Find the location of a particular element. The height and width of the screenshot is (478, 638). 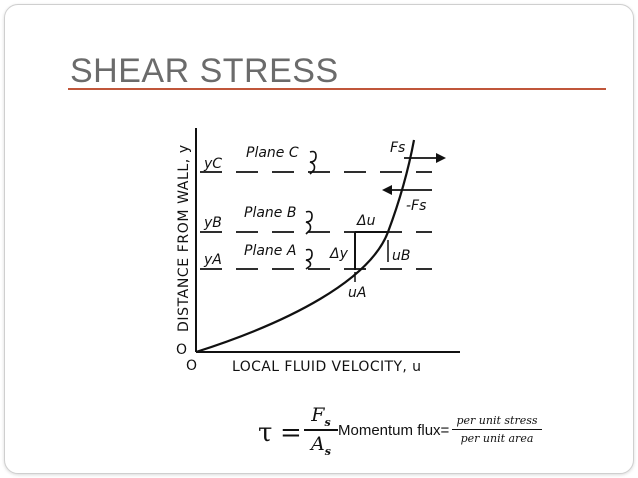

ratio-denominator: per unit area is located at coordinates (497, 438).